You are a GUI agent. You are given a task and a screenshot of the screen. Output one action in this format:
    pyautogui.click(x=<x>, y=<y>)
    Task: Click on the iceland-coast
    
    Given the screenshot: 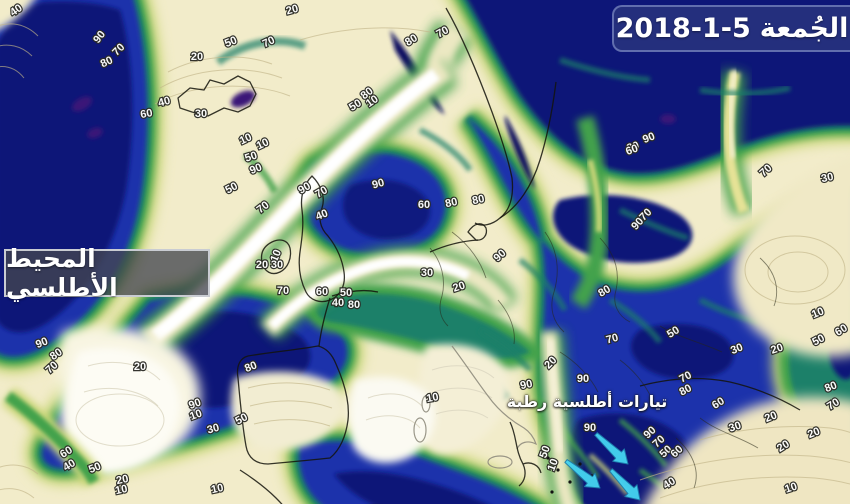 What is the action you would take?
    pyautogui.click(x=217, y=96)
    